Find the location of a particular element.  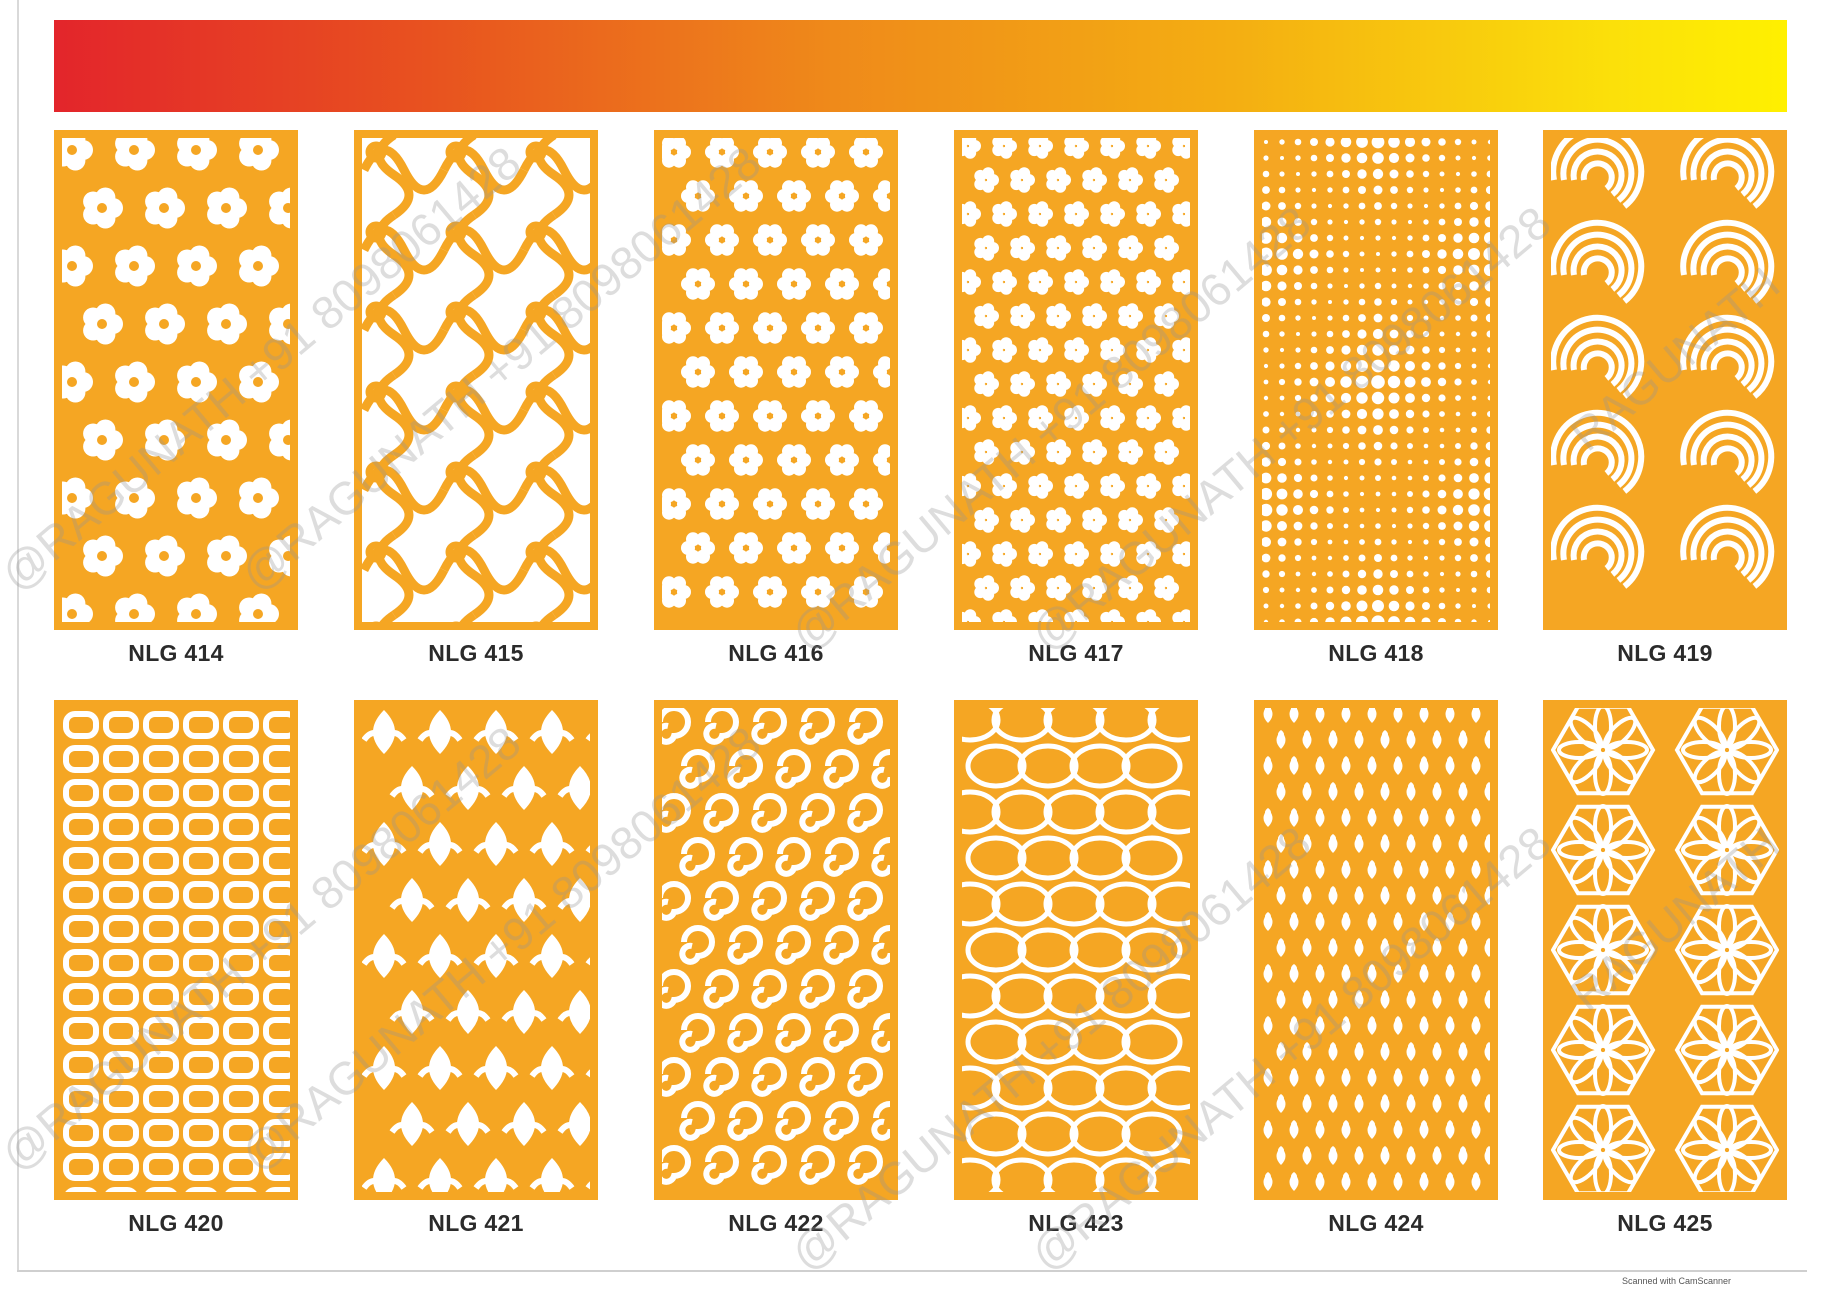

page-border-bottom is located at coordinates (912, 1271).